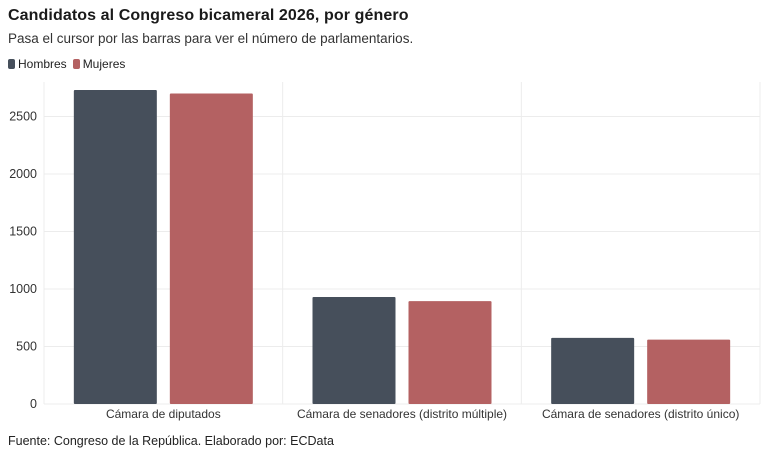 The height and width of the screenshot is (456, 768). Describe the element at coordinates (450, 352) in the screenshot. I see `bar-mujeres-1: Mujeres: 895` at that location.